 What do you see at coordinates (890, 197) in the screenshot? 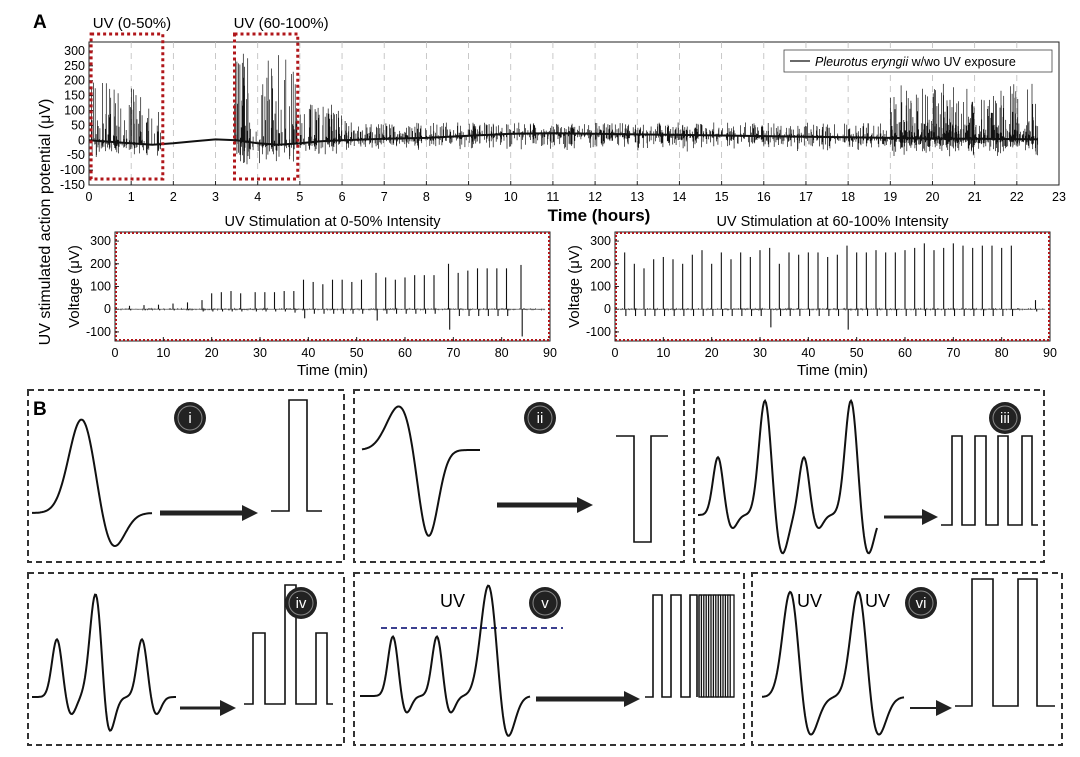
I see `x-tick-label: 19` at bounding box center [890, 197].